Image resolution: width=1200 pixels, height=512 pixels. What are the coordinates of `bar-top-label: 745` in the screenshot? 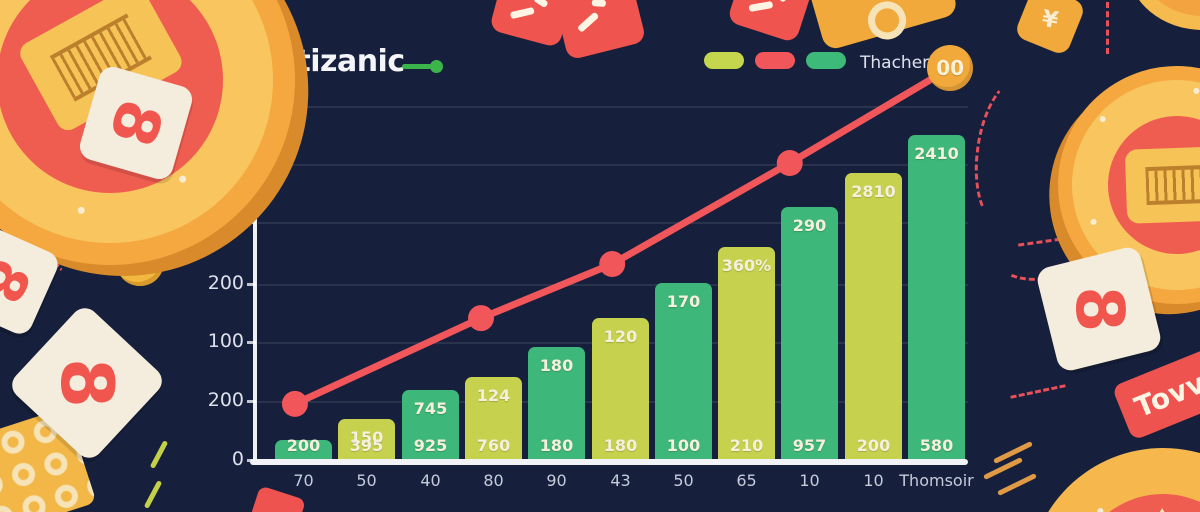 It's located at (430, 408).